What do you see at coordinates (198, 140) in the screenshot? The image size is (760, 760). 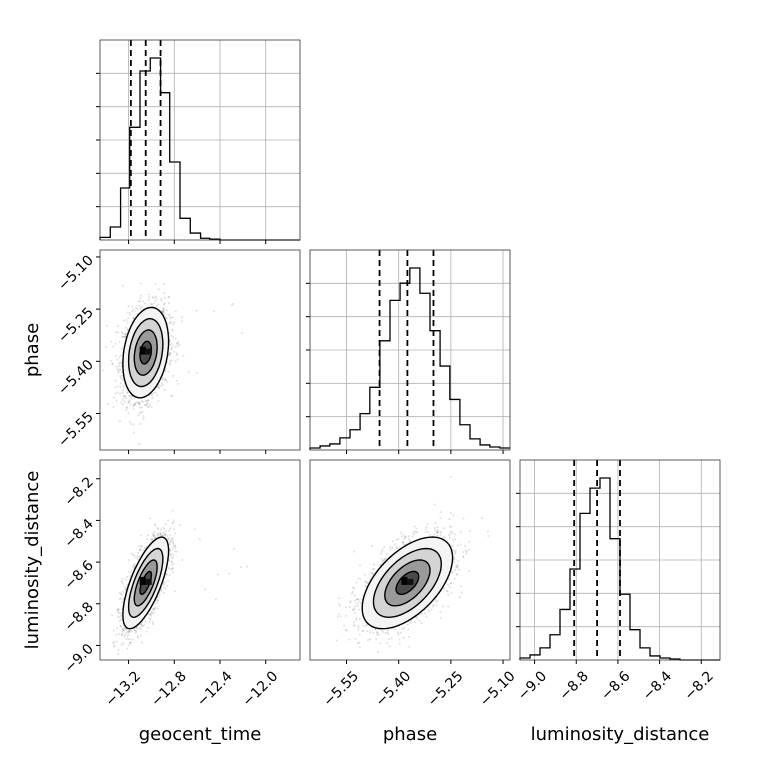 I see `hist-panel-geocent_time` at bounding box center [198, 140].